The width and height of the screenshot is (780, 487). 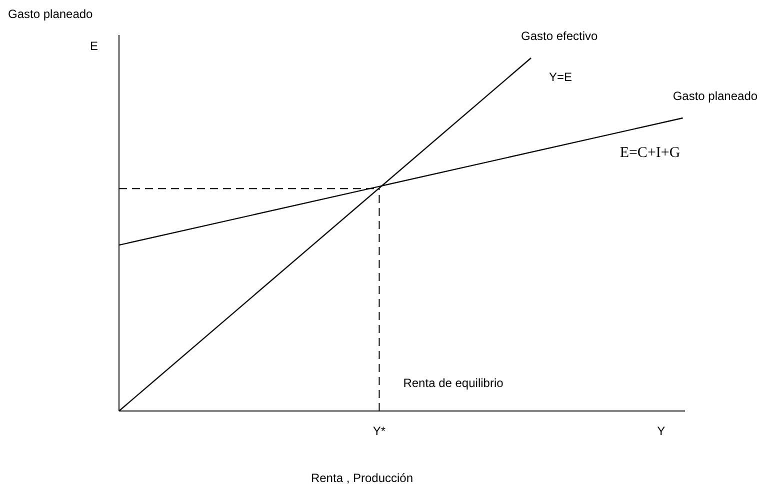 What do you see at coordinates (661, 431) in the screenshot?
I see `x-tick-label: Y` at bounding box center [661, 431].